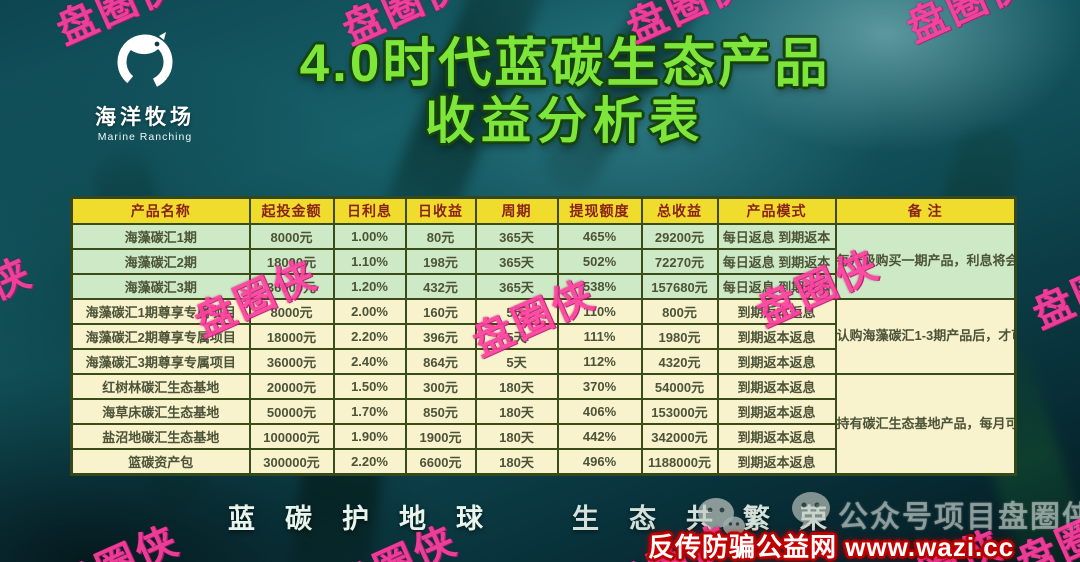  Describe the element at coordinates (440, 386) in the screenshot. I see `cell-daily: 300元` at that location.